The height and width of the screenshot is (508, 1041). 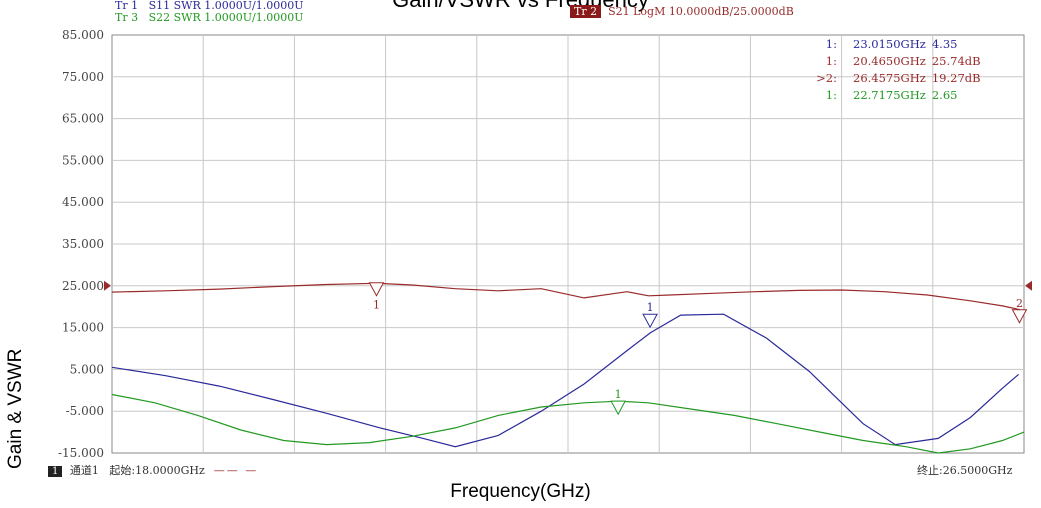 I want to click on y-tick-label: 35.000, so click(x=83, y=244).